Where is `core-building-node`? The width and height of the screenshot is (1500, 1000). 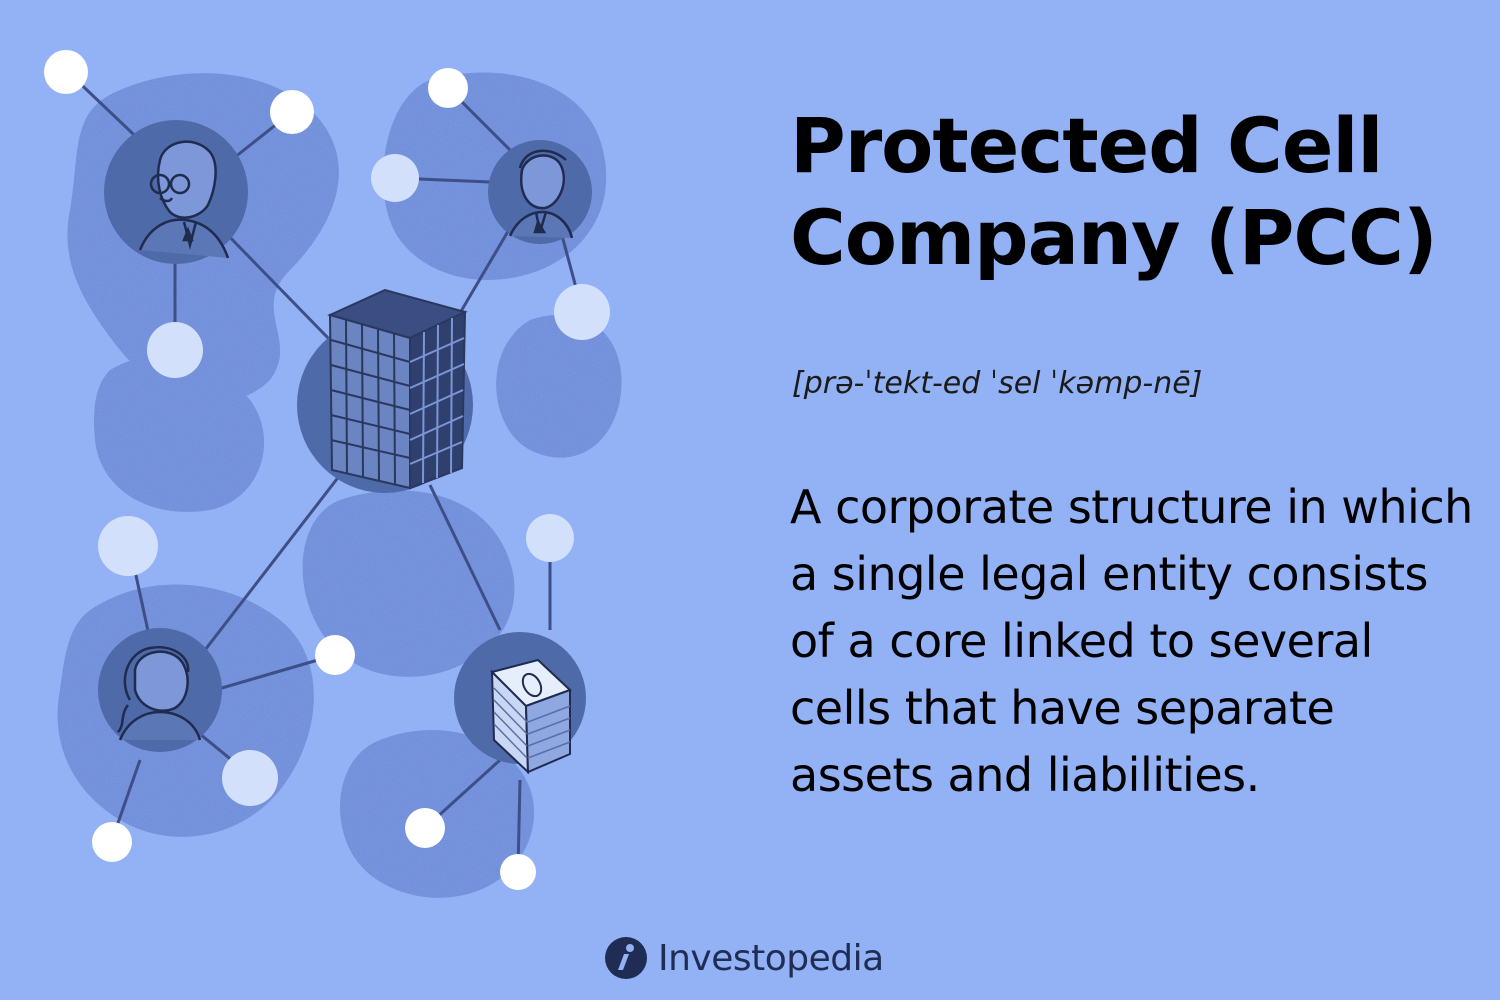 core-building-node is located at coordinates (385, 390).